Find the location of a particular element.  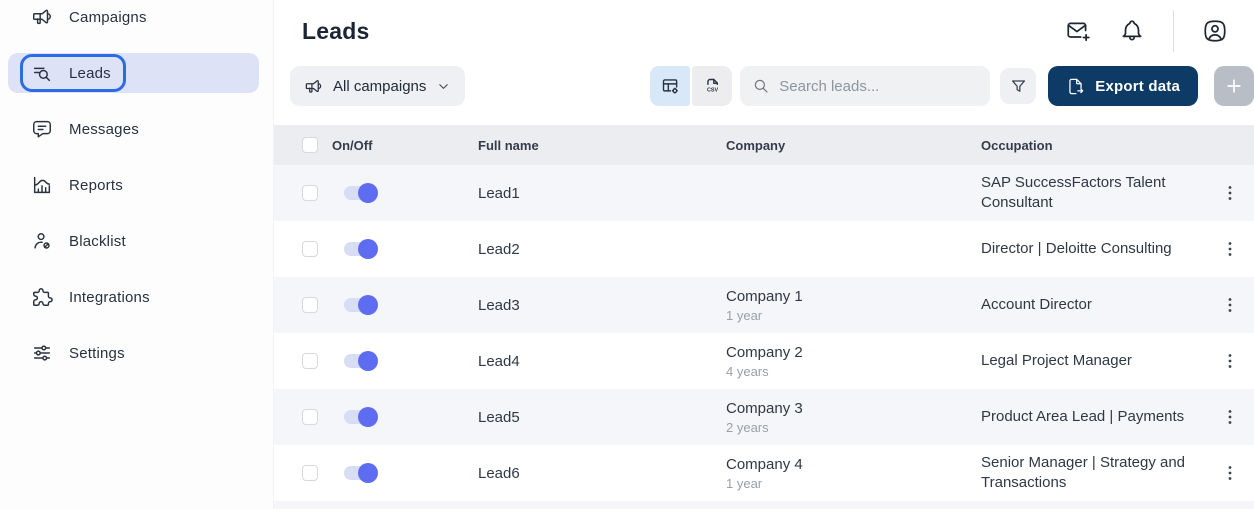

lead-occupation: SAP SuccessFactors Talent Consultant is located at coordinates (1073, 192).